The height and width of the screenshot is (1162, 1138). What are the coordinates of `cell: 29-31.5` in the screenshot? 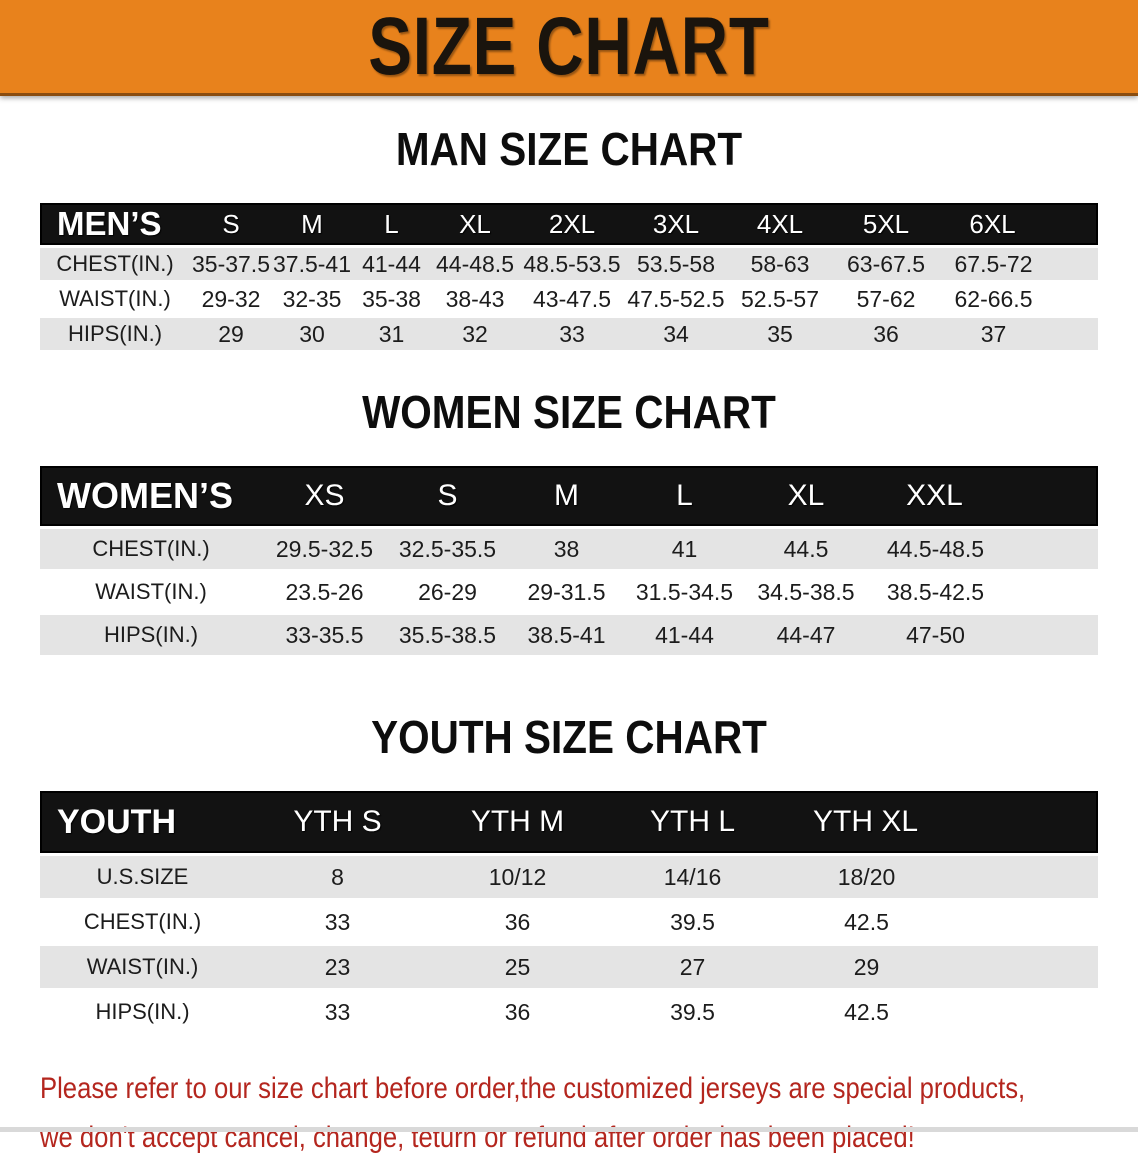 It's located at (566, 592).